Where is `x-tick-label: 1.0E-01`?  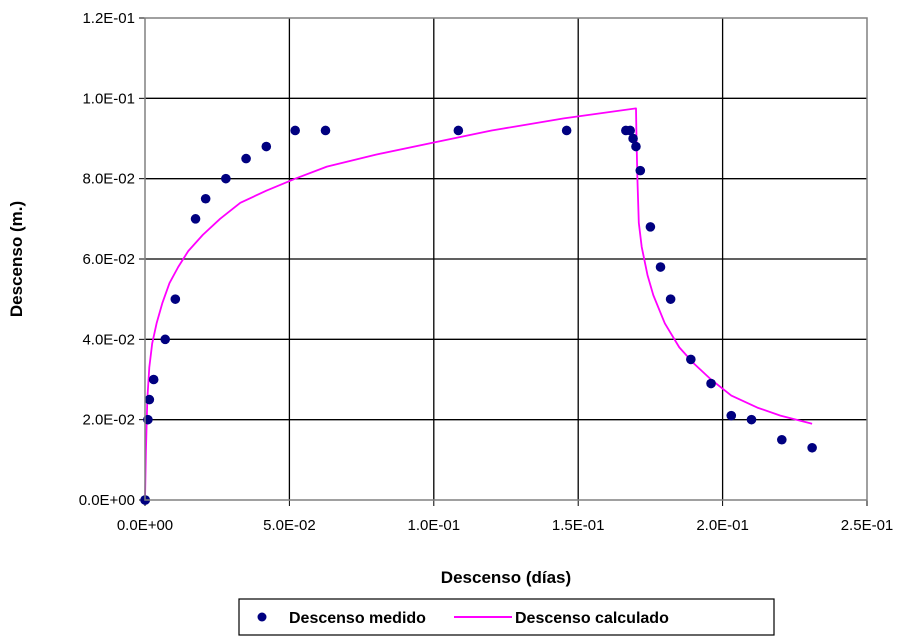
x-tick-label: 1.0E-01 is located at coordinates (434, 525).